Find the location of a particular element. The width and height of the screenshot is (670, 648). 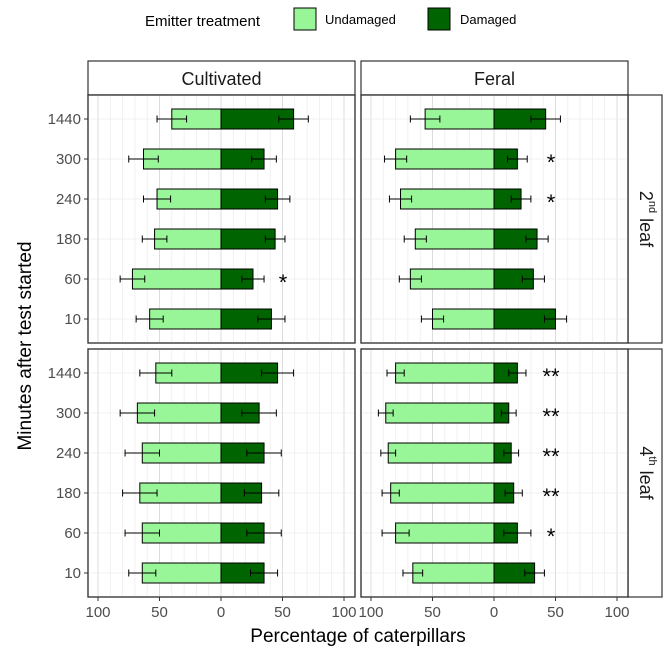

legend: Emitter treatment Undamaged Damaged is located at coordinates (330, 19).